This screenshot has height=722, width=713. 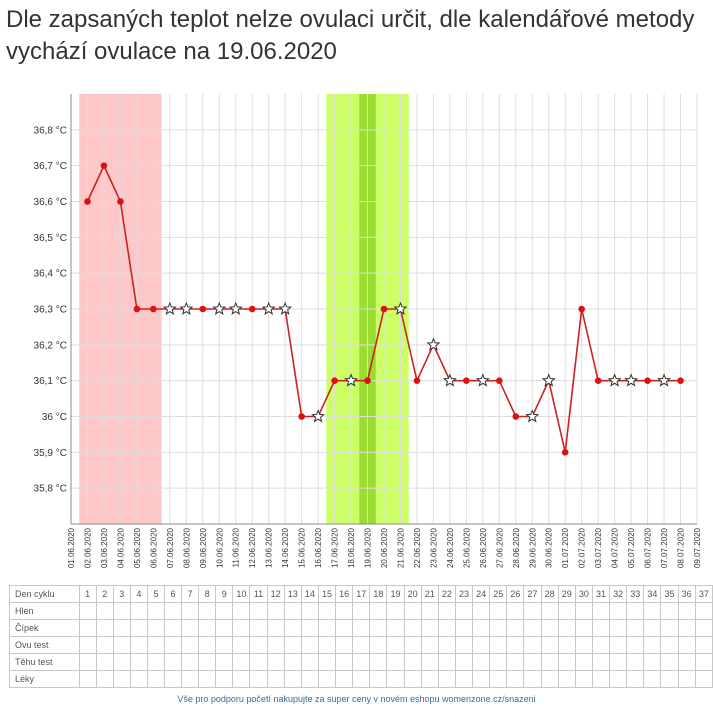 I want to click on cycle-day-cell: 28, so click(x=549, y=594).